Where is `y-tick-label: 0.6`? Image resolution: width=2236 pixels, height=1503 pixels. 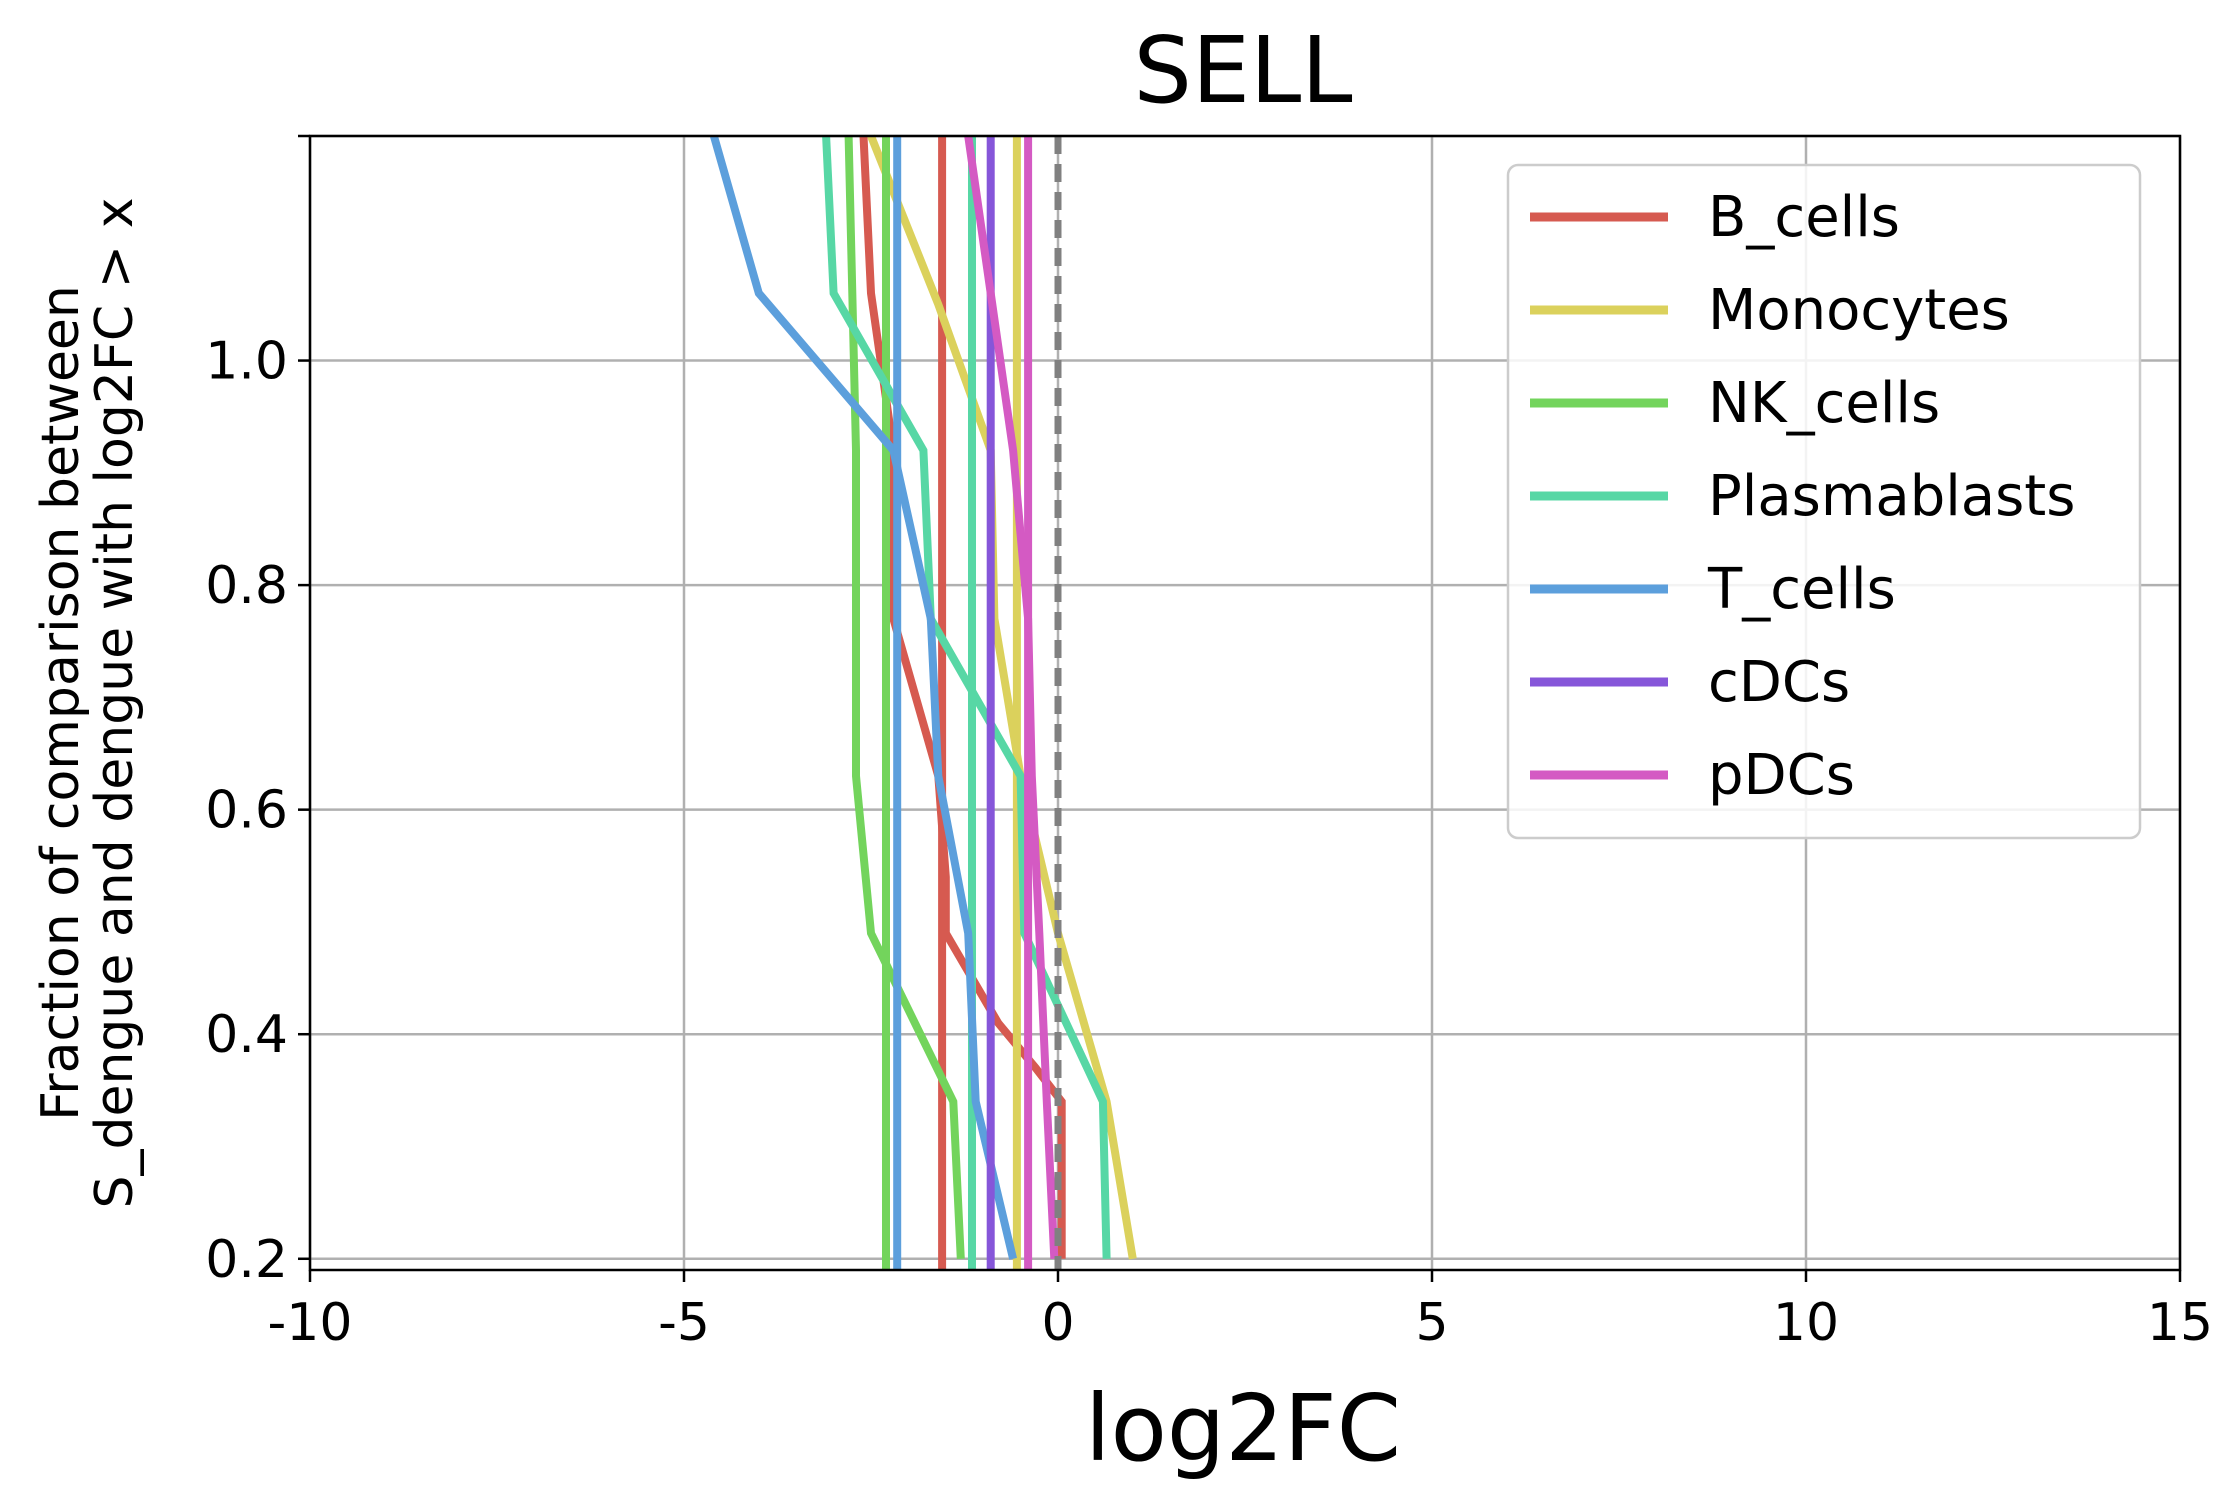
y-tick-label: 0.6 is located at coordinates (246, 811).